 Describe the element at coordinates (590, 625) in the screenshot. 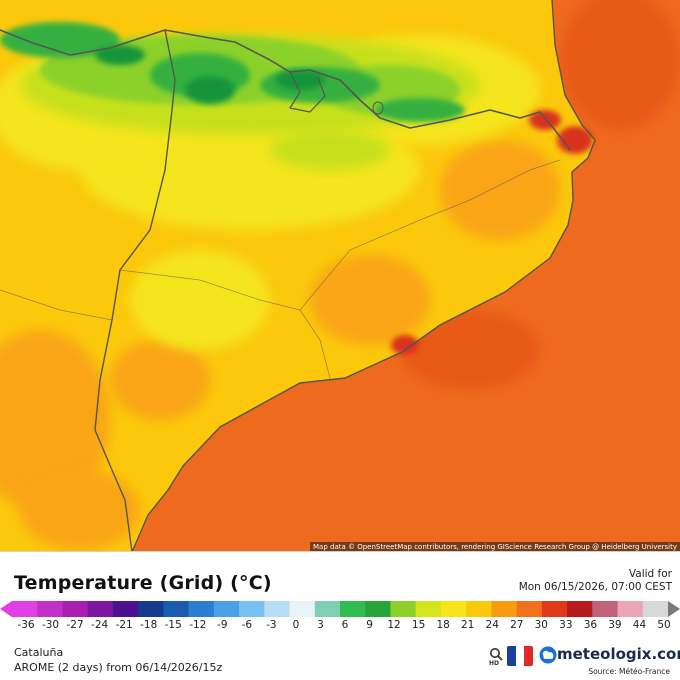

I see `color-scale-tick-label: 36` at that location.